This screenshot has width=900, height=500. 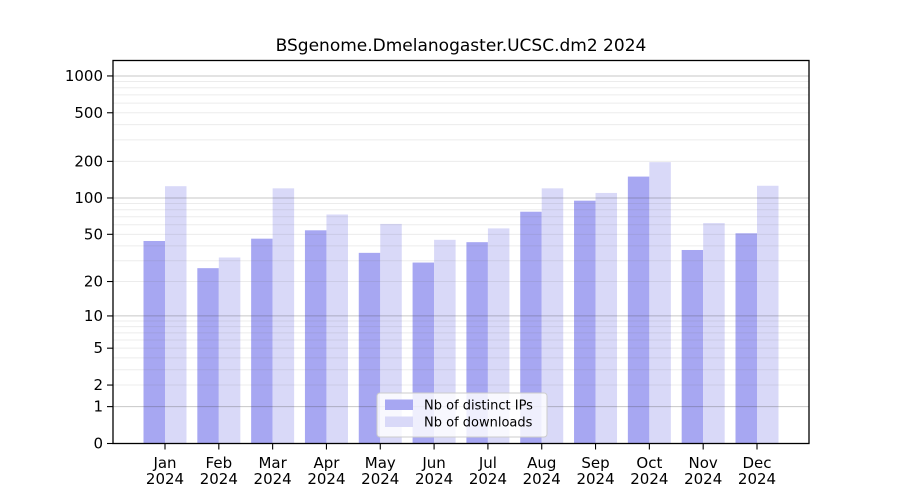 What do you see at coordinates (219, 471) in the screenshot?
I see `x-tick-label: Feb 2024` at bounding box center [219, 471].